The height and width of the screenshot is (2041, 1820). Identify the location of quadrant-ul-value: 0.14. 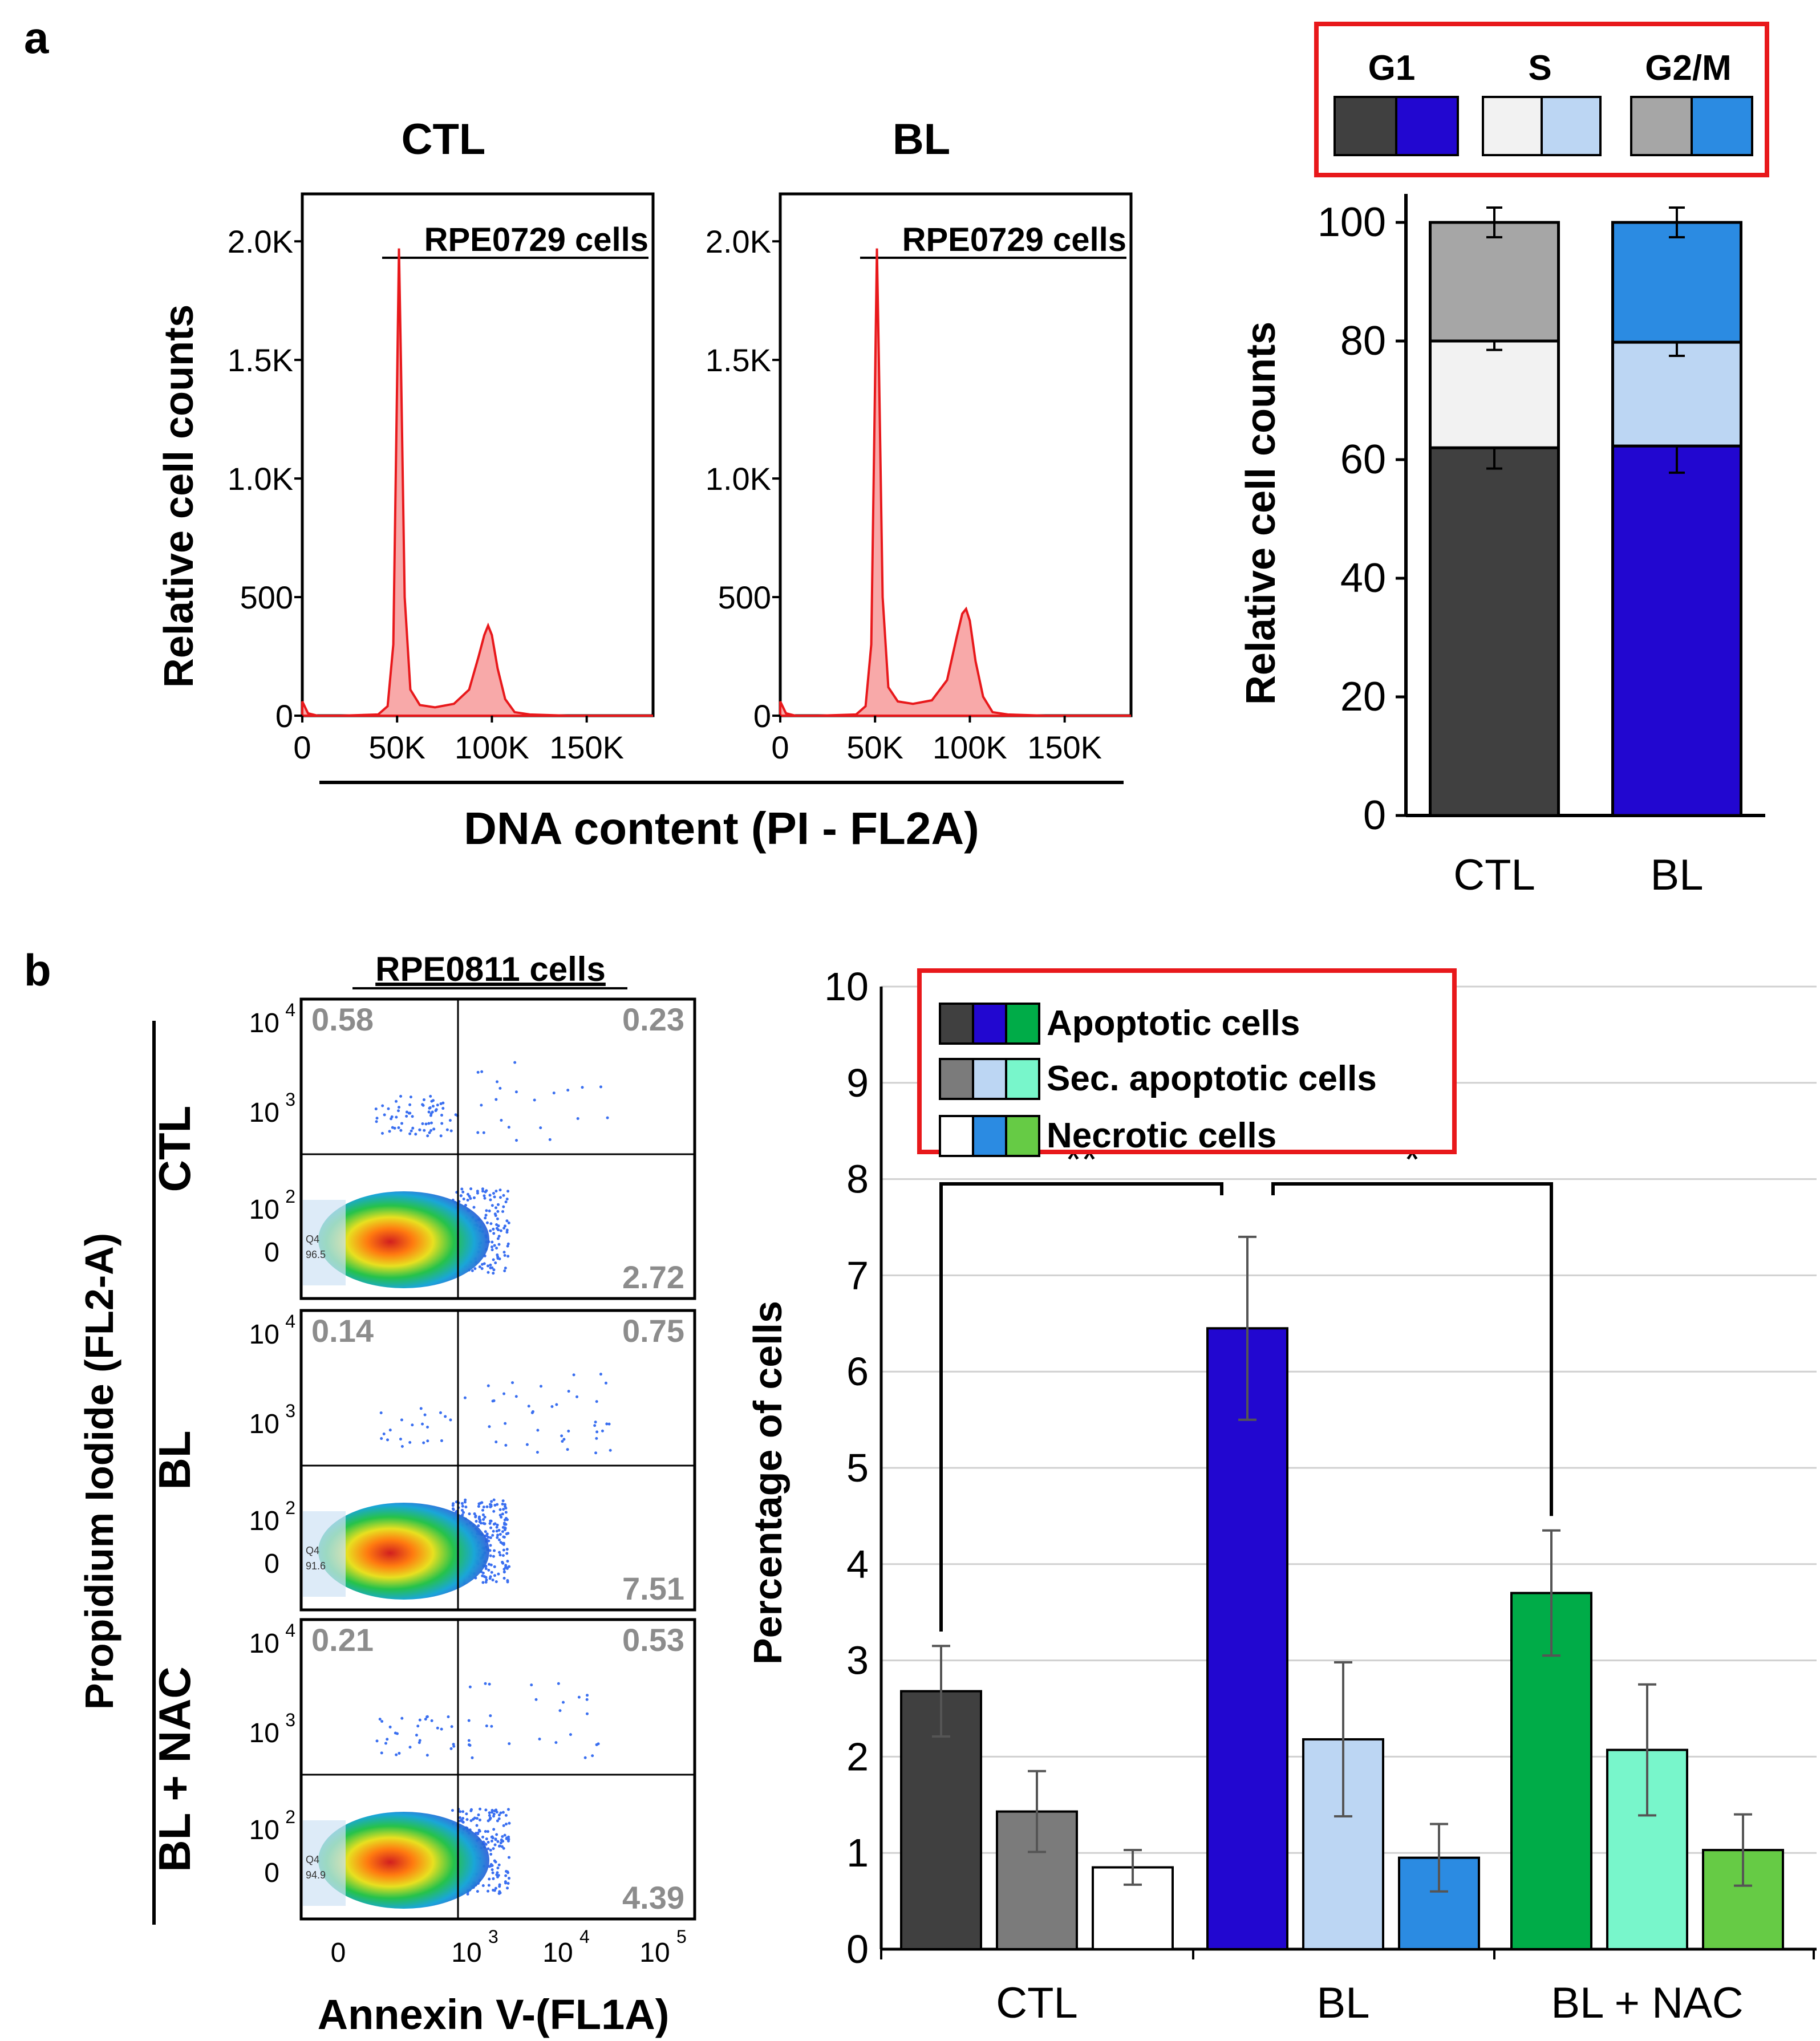
(342, 1331).